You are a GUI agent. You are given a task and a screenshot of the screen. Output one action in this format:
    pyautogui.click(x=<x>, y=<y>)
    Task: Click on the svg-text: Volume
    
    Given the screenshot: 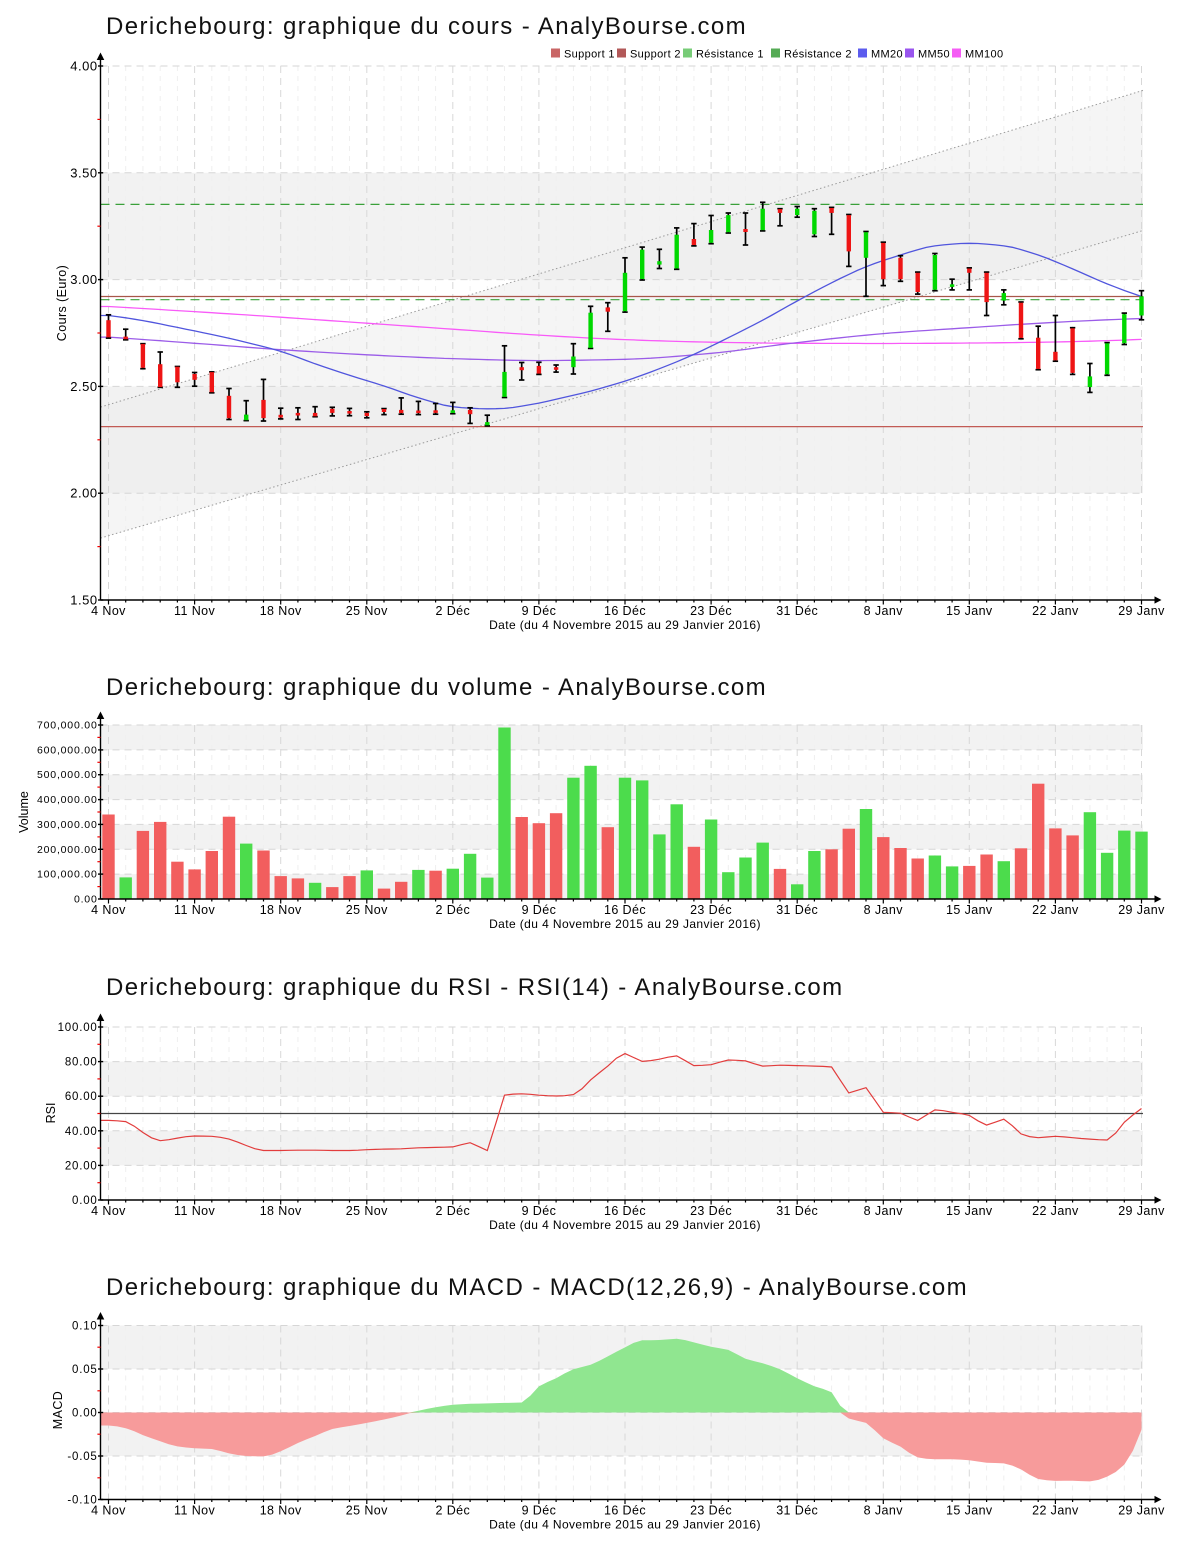 What is the action you would take?
    pyautogui.click(x=24, y=812)
    